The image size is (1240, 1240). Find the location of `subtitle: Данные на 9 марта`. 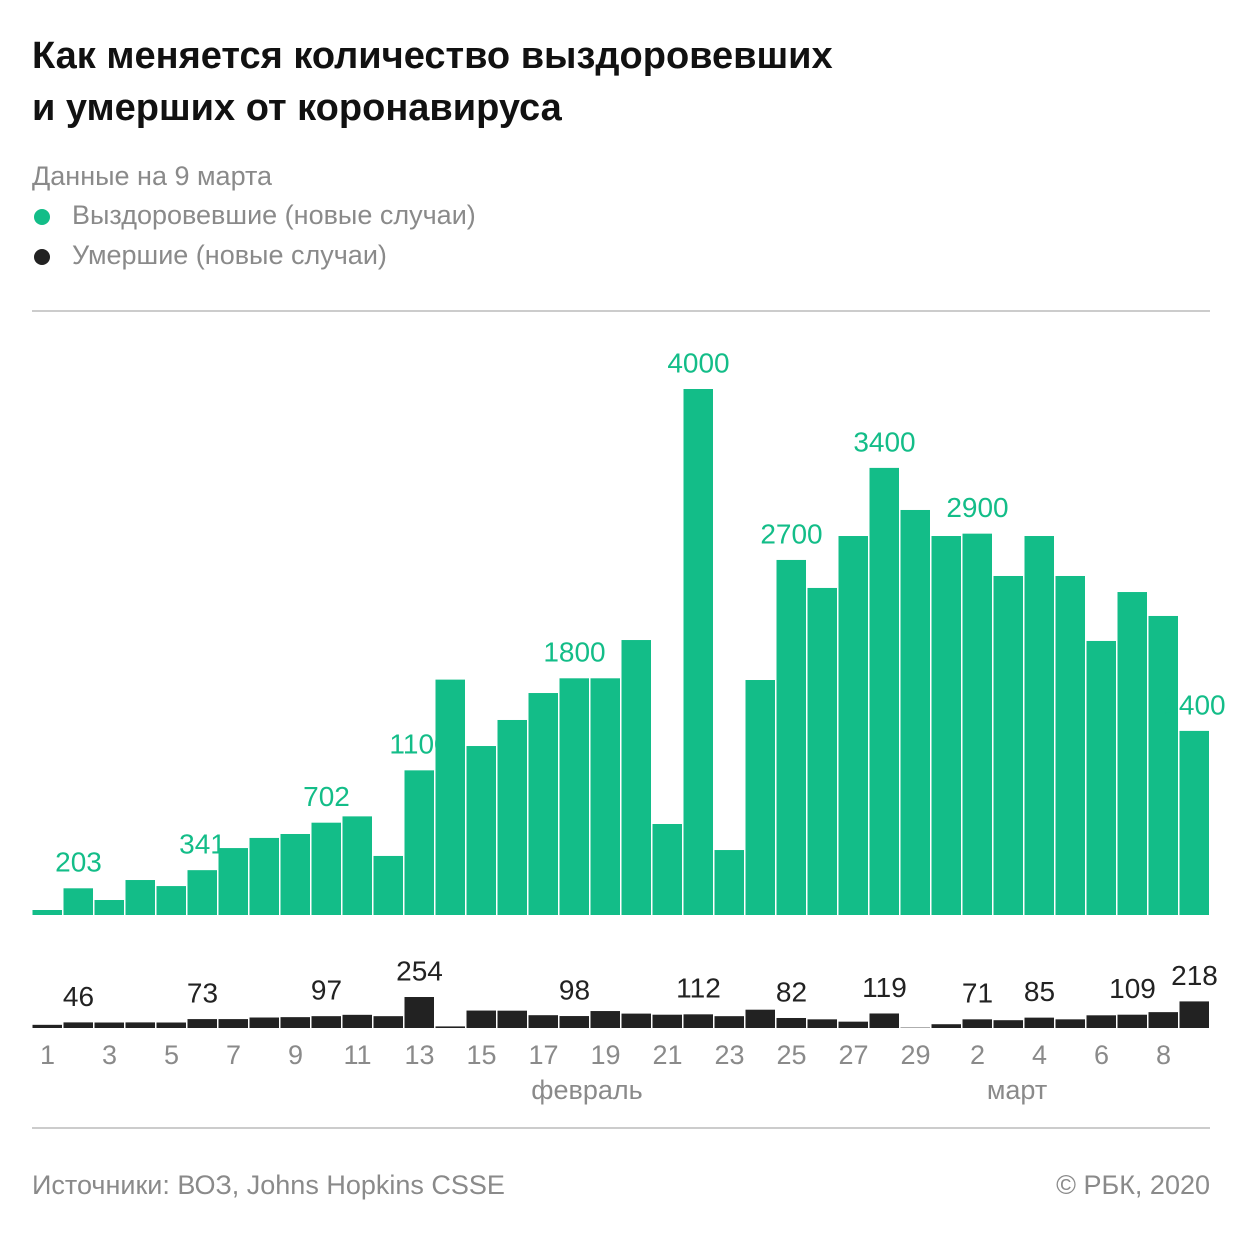

subtitle: Данные на 9 марта is located at coordinates (152, 176).